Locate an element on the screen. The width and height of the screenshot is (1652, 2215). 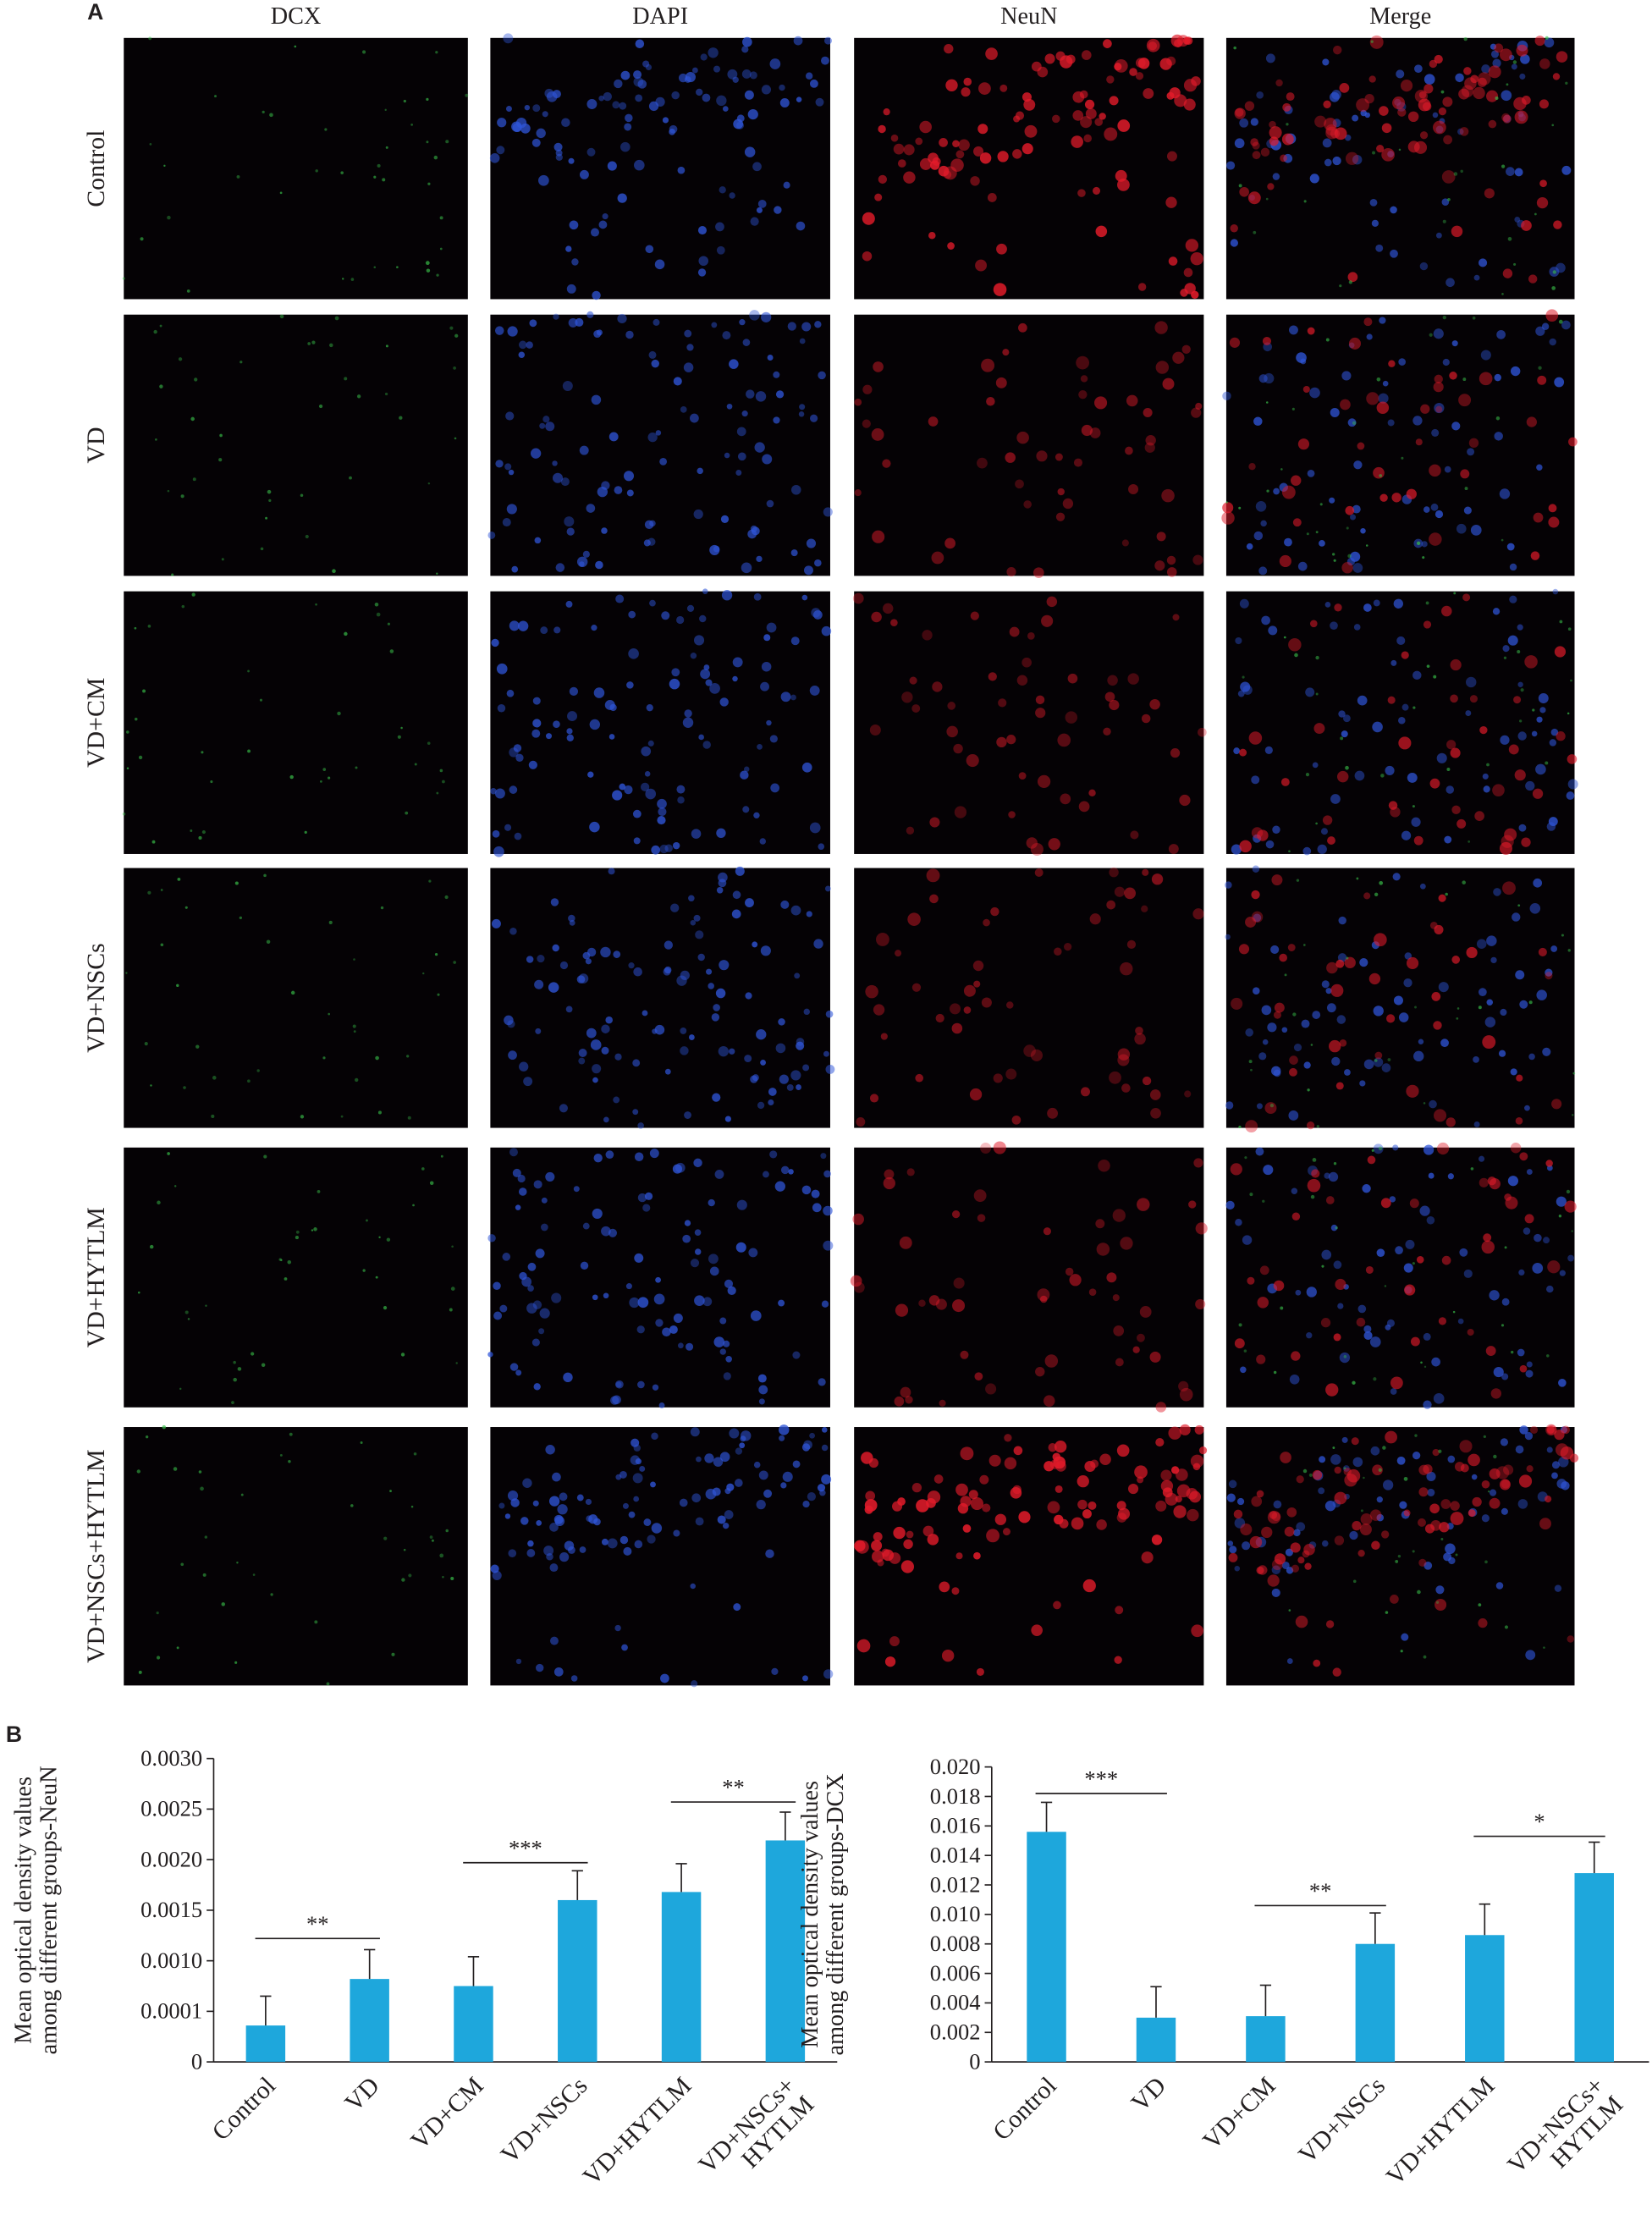
column-header: Merge is located at coordinates (1400, 16).